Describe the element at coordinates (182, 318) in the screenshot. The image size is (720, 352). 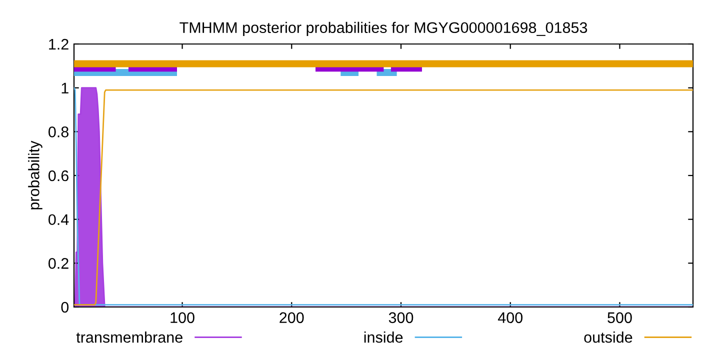
I see `x-tick-label: 100` at that location.